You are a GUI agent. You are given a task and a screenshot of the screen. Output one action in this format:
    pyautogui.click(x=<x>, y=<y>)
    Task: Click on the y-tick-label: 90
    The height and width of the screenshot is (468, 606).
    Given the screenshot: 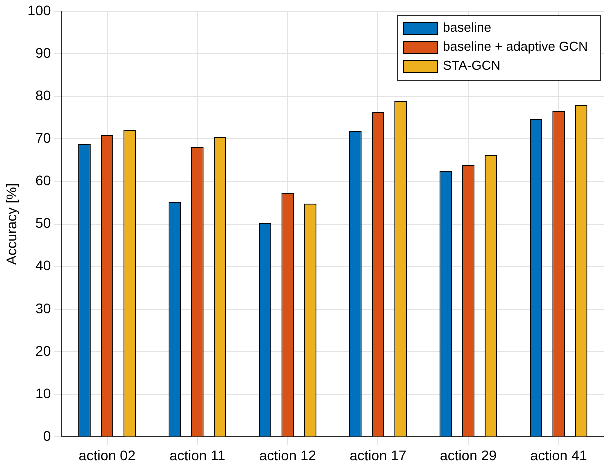 What is the action you would take?
    pyautogui.click(x=44, y=52)
    